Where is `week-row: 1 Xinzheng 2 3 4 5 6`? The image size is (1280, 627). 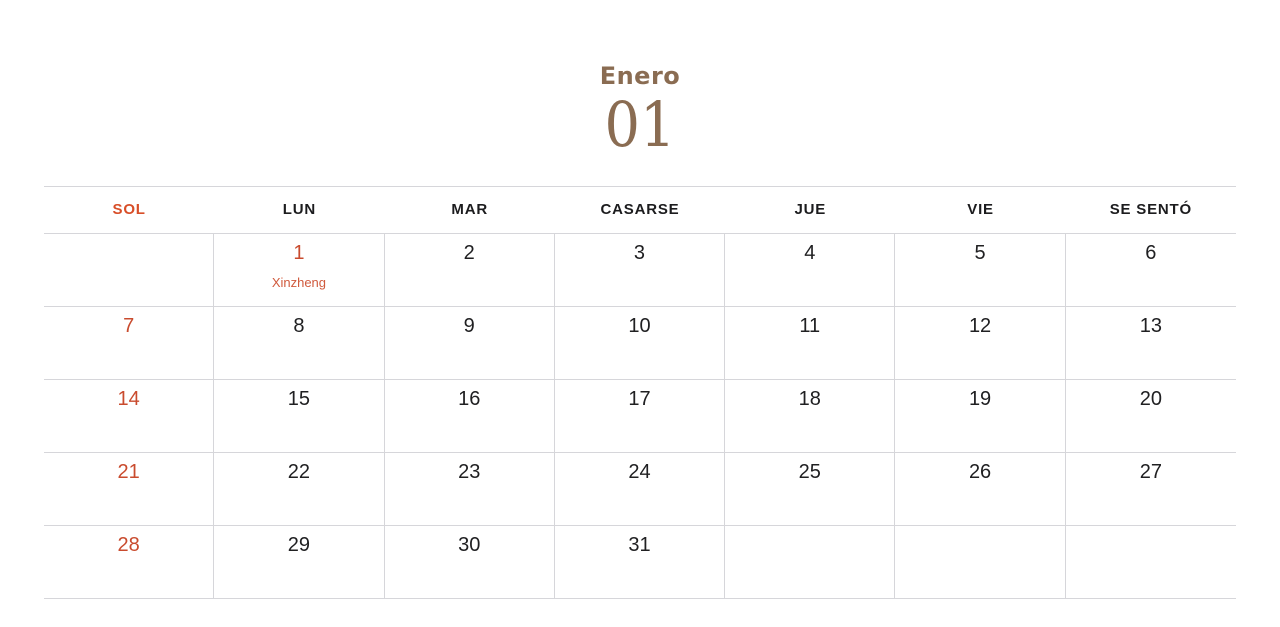 week-row: 1 Xinzheng 2 3 4 5 6 is located at coordinates (640, 270).